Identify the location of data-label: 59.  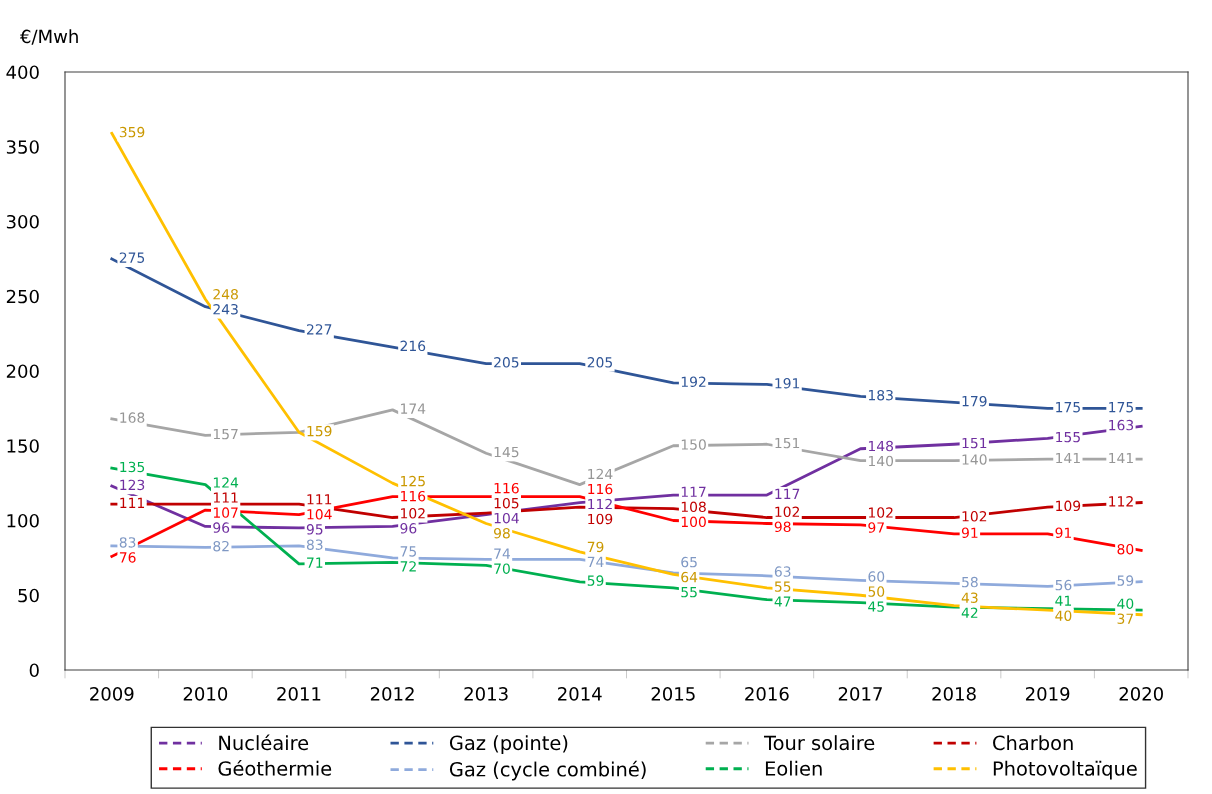
(1125, 580).